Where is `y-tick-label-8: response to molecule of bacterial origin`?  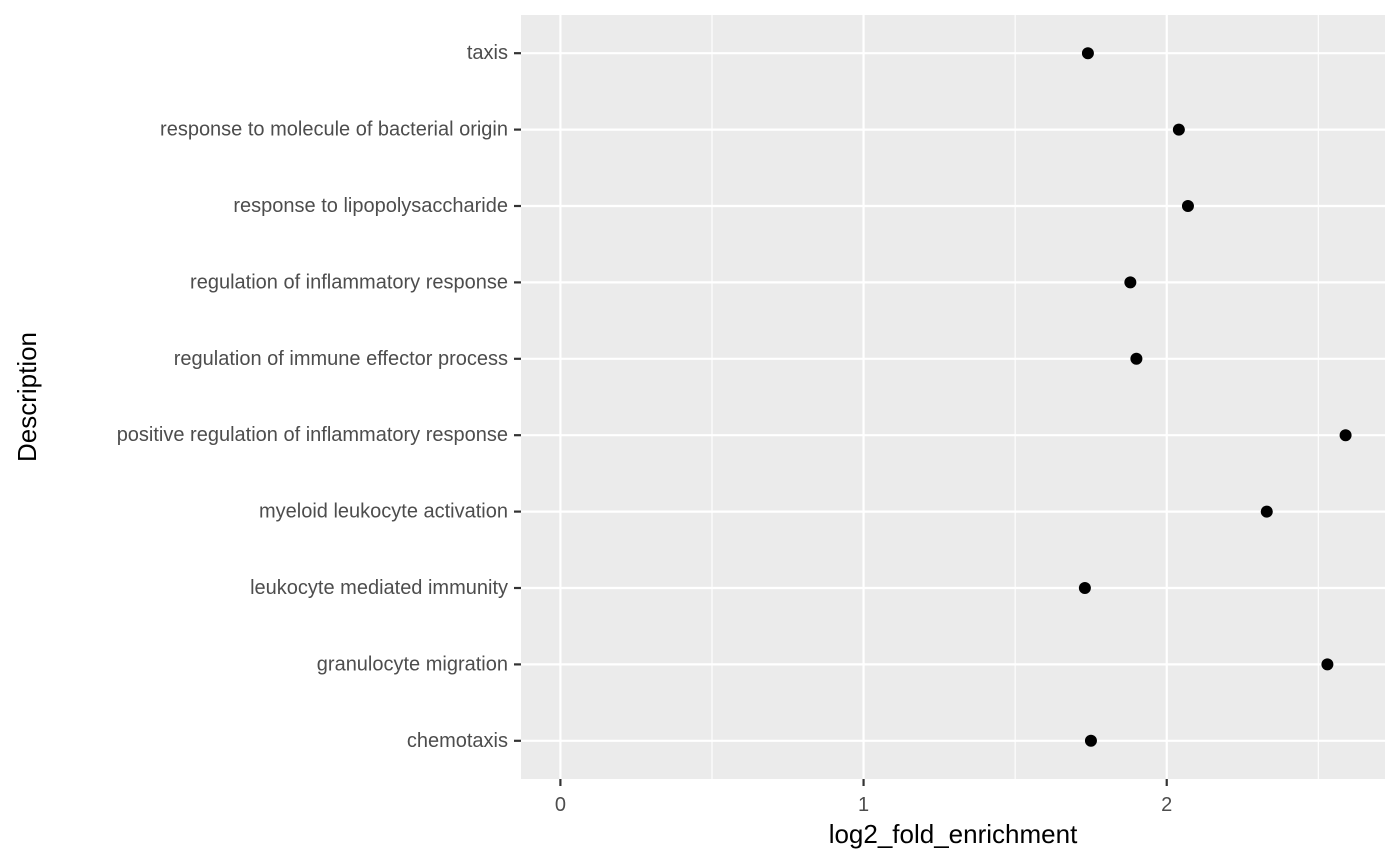
y-tick-label-8: response to molecule of bacterial origin is located at coordinates (334, 130).